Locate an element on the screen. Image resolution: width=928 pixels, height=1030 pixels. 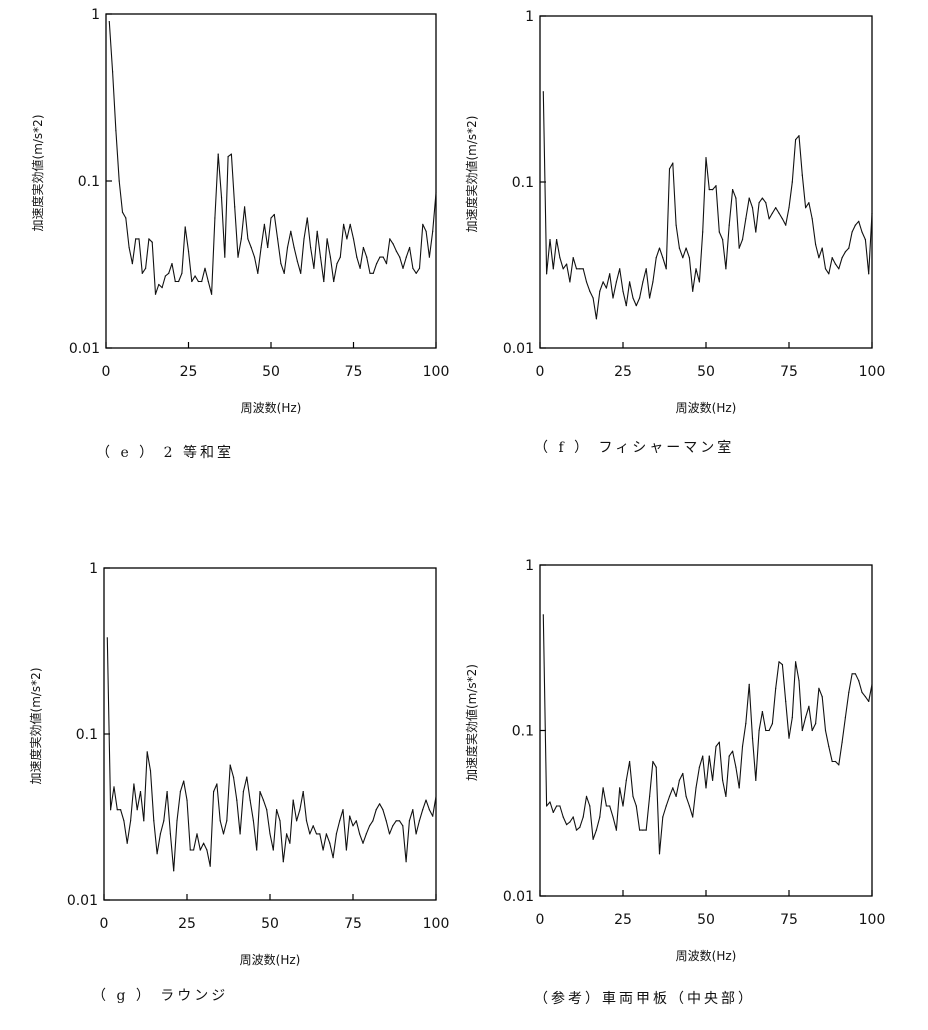
y-tick-label: 1 is located at coordinates (95, 15).